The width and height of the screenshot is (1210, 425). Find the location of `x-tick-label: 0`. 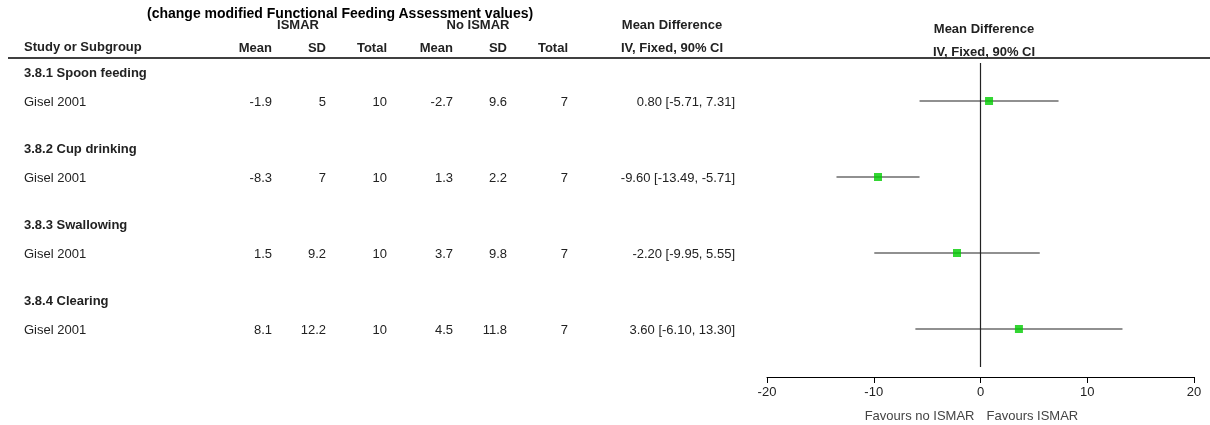

x-tick-label: 0 is located at coordinates (980, 391).